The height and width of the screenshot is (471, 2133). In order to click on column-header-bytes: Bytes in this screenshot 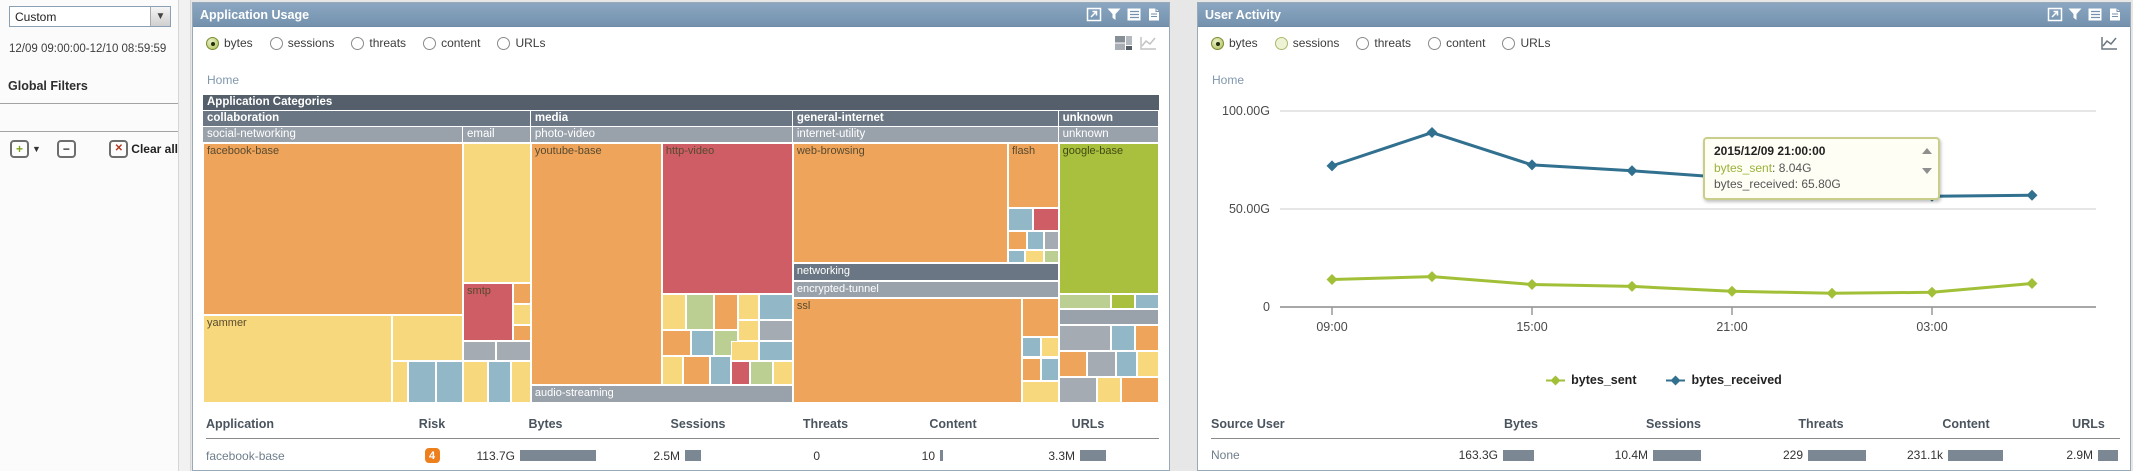, I will do `click(1521, 424)`.